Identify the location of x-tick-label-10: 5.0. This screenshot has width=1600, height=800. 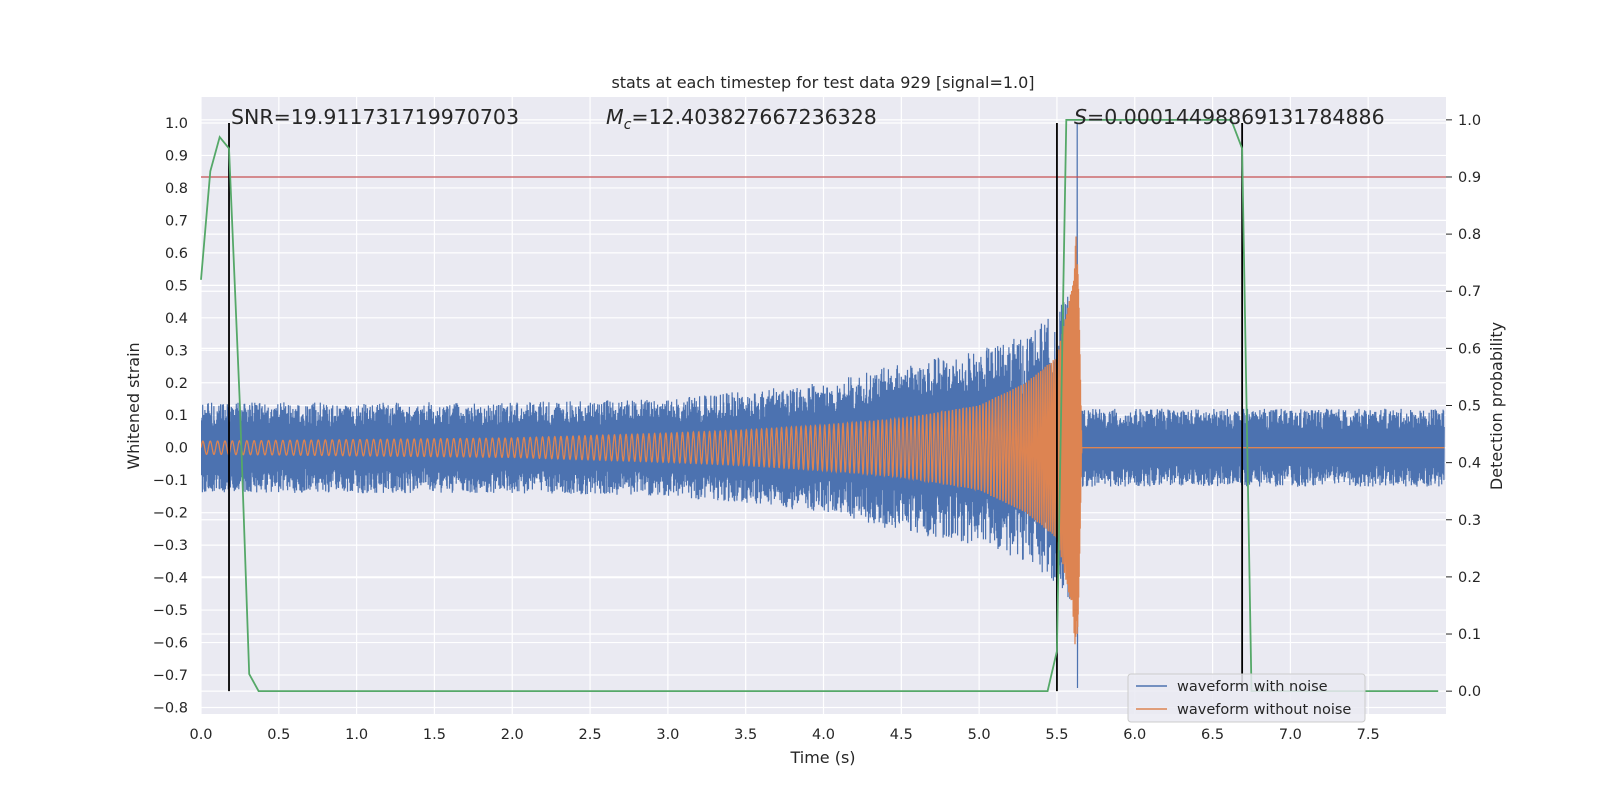
(979, 735).